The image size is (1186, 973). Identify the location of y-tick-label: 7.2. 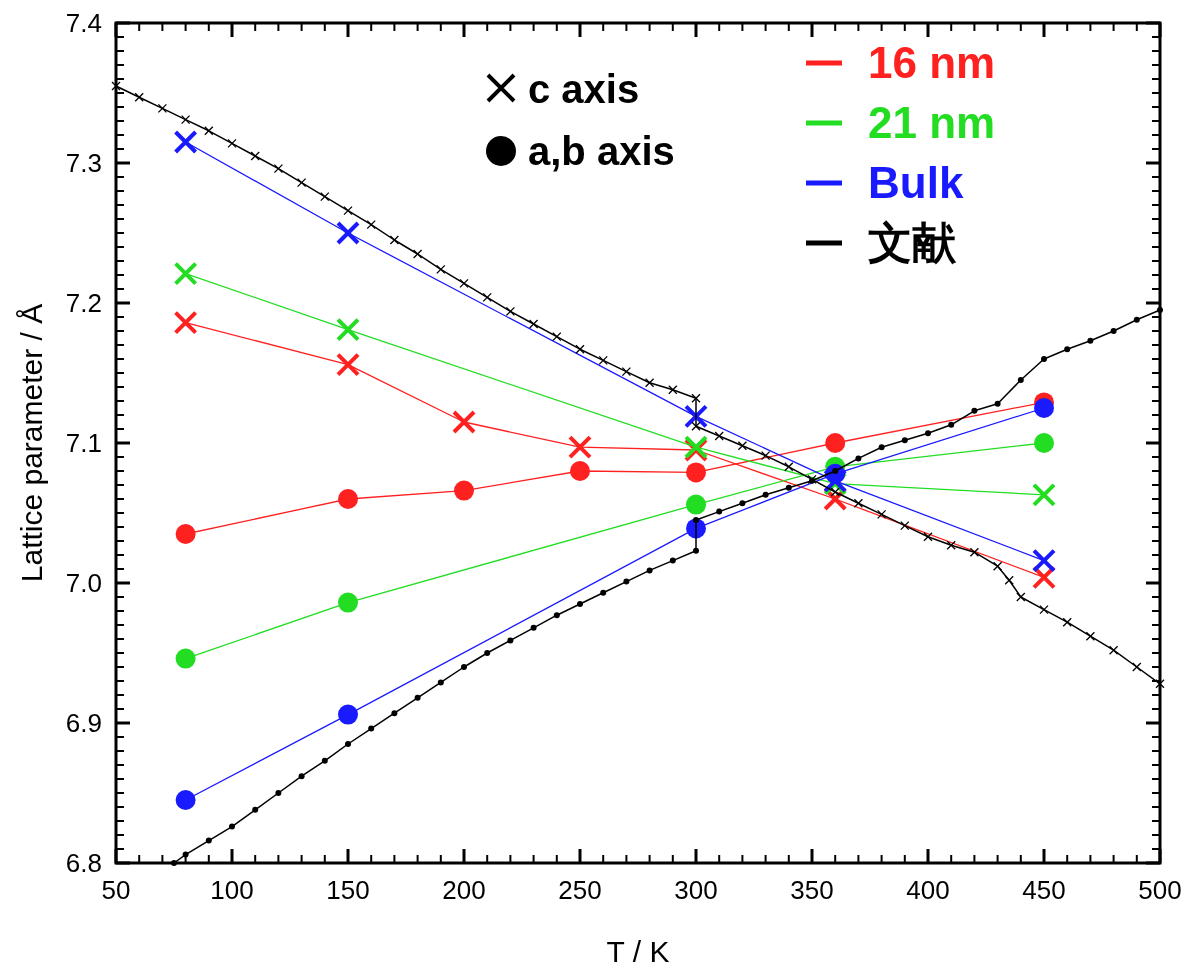
(83, 303).